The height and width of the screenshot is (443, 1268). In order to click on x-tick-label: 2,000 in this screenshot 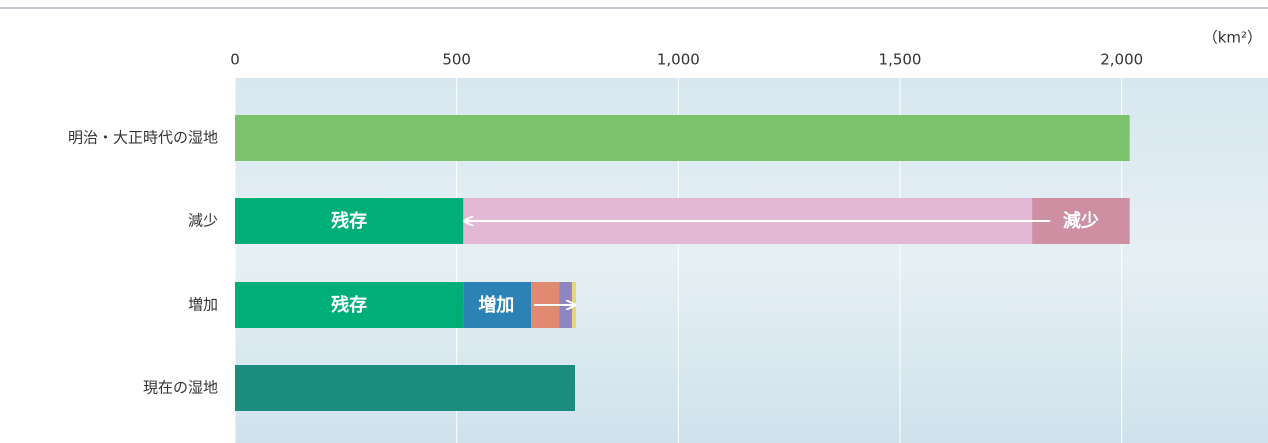, I will do `click(1121, 60)`.